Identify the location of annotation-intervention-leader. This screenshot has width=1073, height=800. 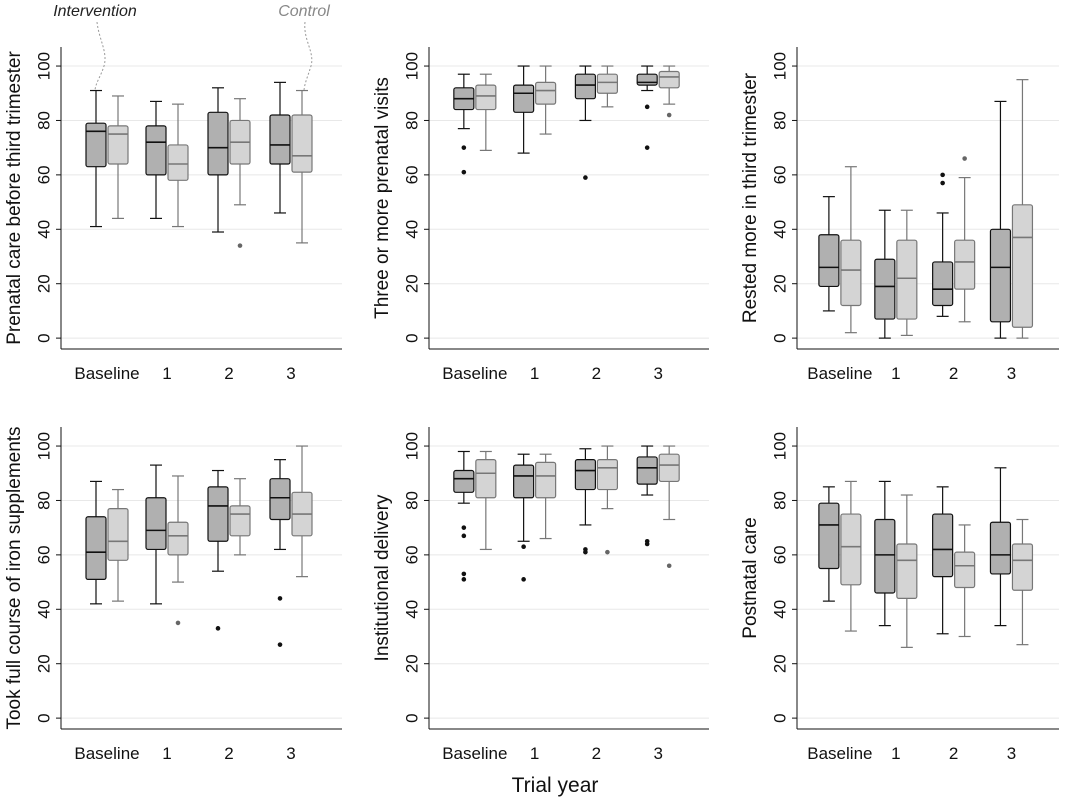
(100, 56).